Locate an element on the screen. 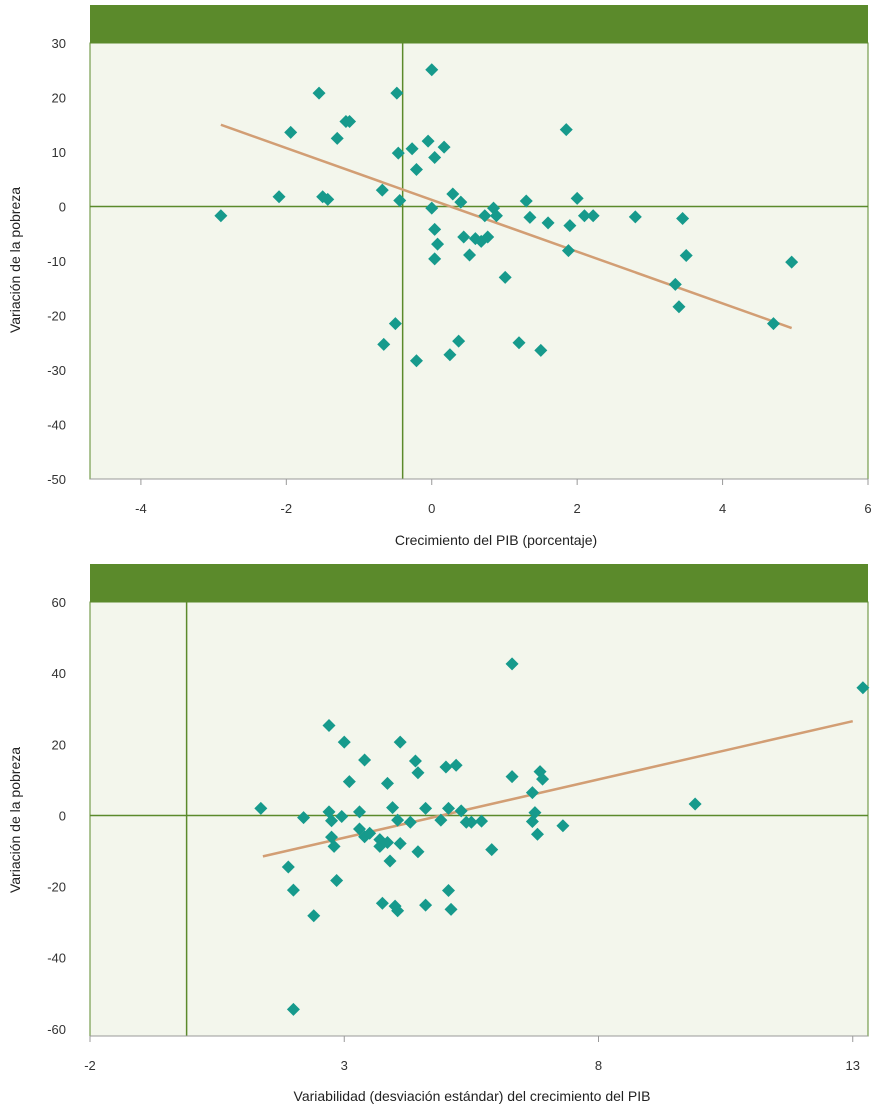  chart-top-y-tick-label: 0 is located at coordinates (62, 207).